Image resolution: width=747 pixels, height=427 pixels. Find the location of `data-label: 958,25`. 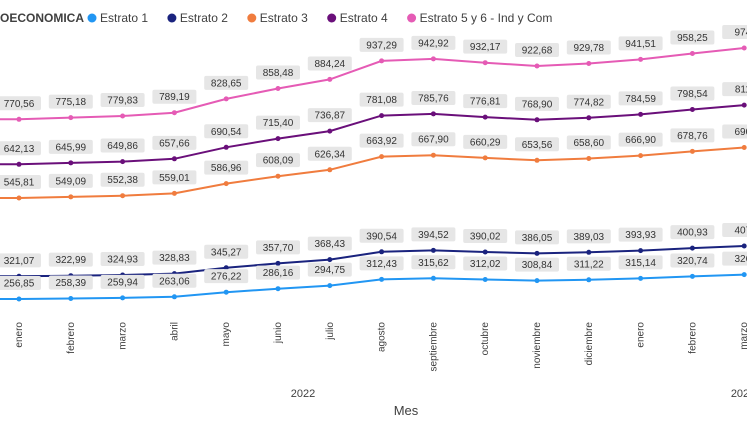

data-label: 958,25 is located at coordinates (692, 38).